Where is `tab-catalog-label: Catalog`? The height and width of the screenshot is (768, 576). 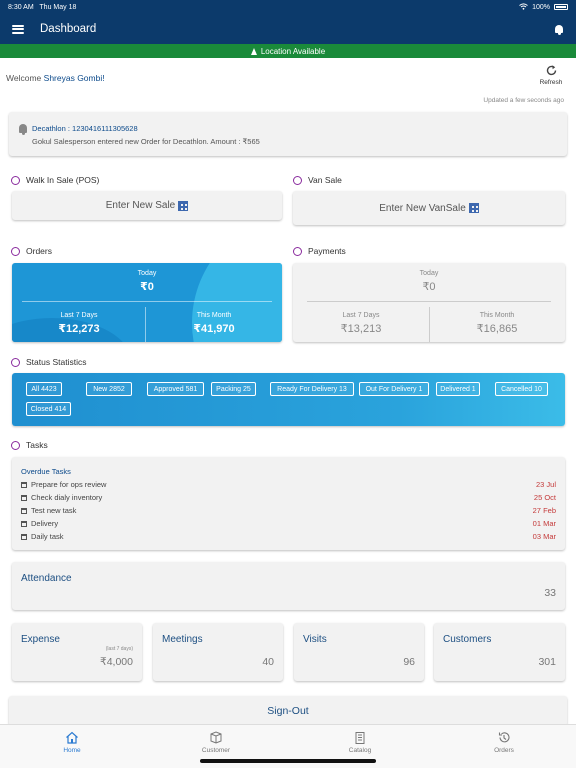
tab-catalog-label: Catalog is located at coordinates (360, 750).